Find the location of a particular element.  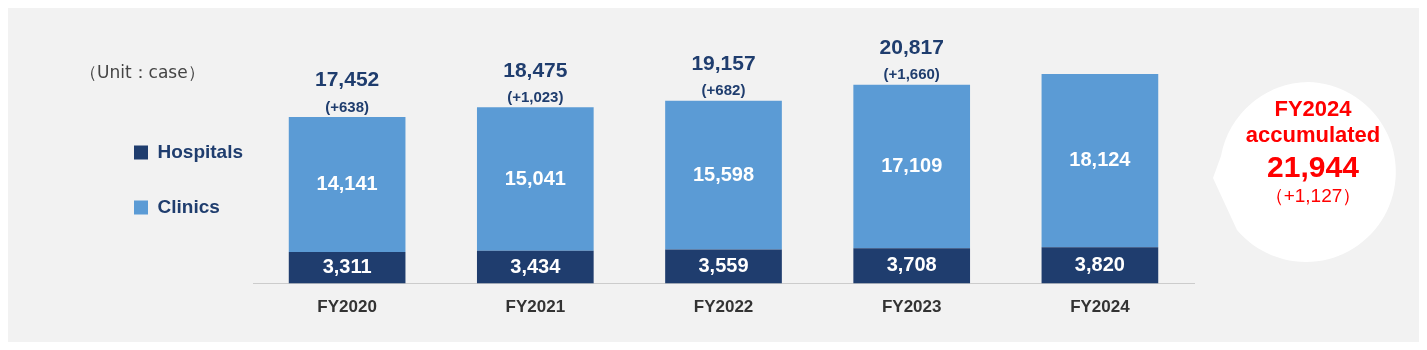

total-label: 20,817 (+1,660) is located at coordinates (911, 59).